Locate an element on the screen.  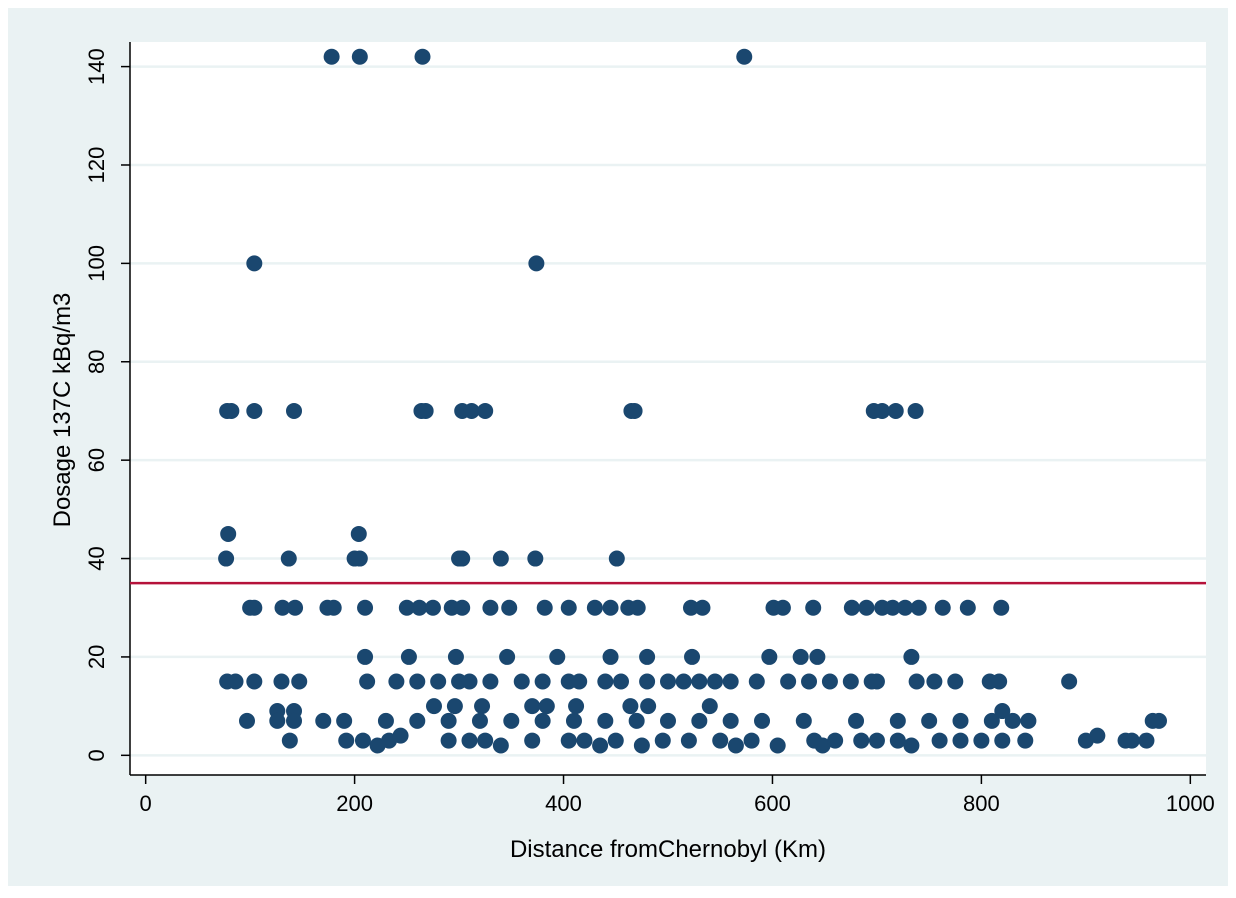
y-tick-label: 80 is located at coordinates (96, 362).